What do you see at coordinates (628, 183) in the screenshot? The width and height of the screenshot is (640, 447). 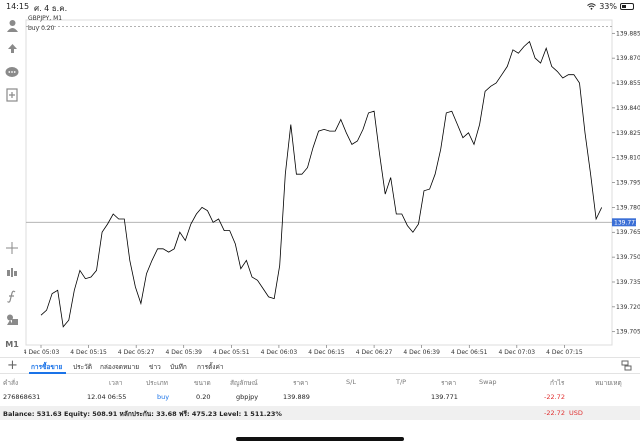 I see `y-tick-label: 139.795` at bounding box center [628, 183].